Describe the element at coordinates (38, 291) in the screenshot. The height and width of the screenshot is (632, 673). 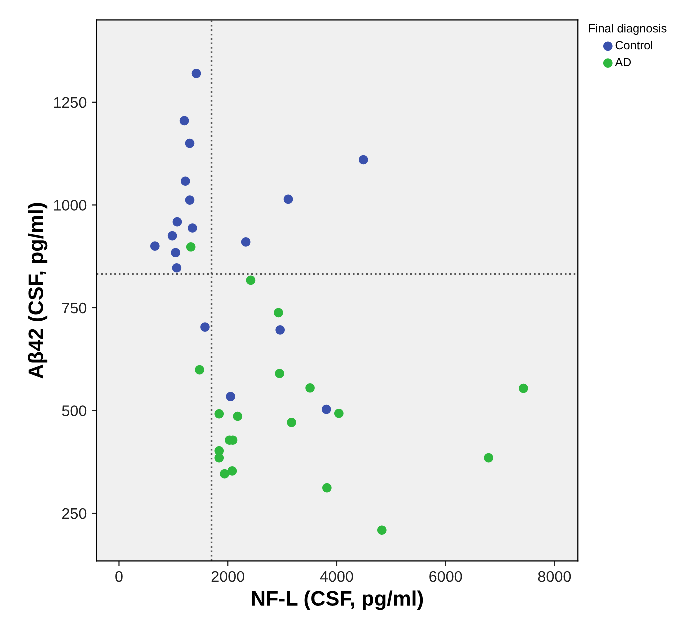
I see `y-axis-title: Aβ42 (CSF, pg/ml)` at that location.